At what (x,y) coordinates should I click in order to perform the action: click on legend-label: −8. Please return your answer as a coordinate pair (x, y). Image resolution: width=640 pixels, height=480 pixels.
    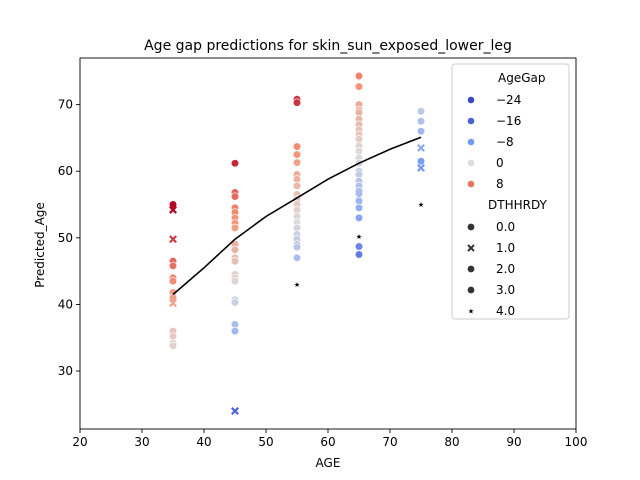
    Looking at the image, I should click on (505, 142).